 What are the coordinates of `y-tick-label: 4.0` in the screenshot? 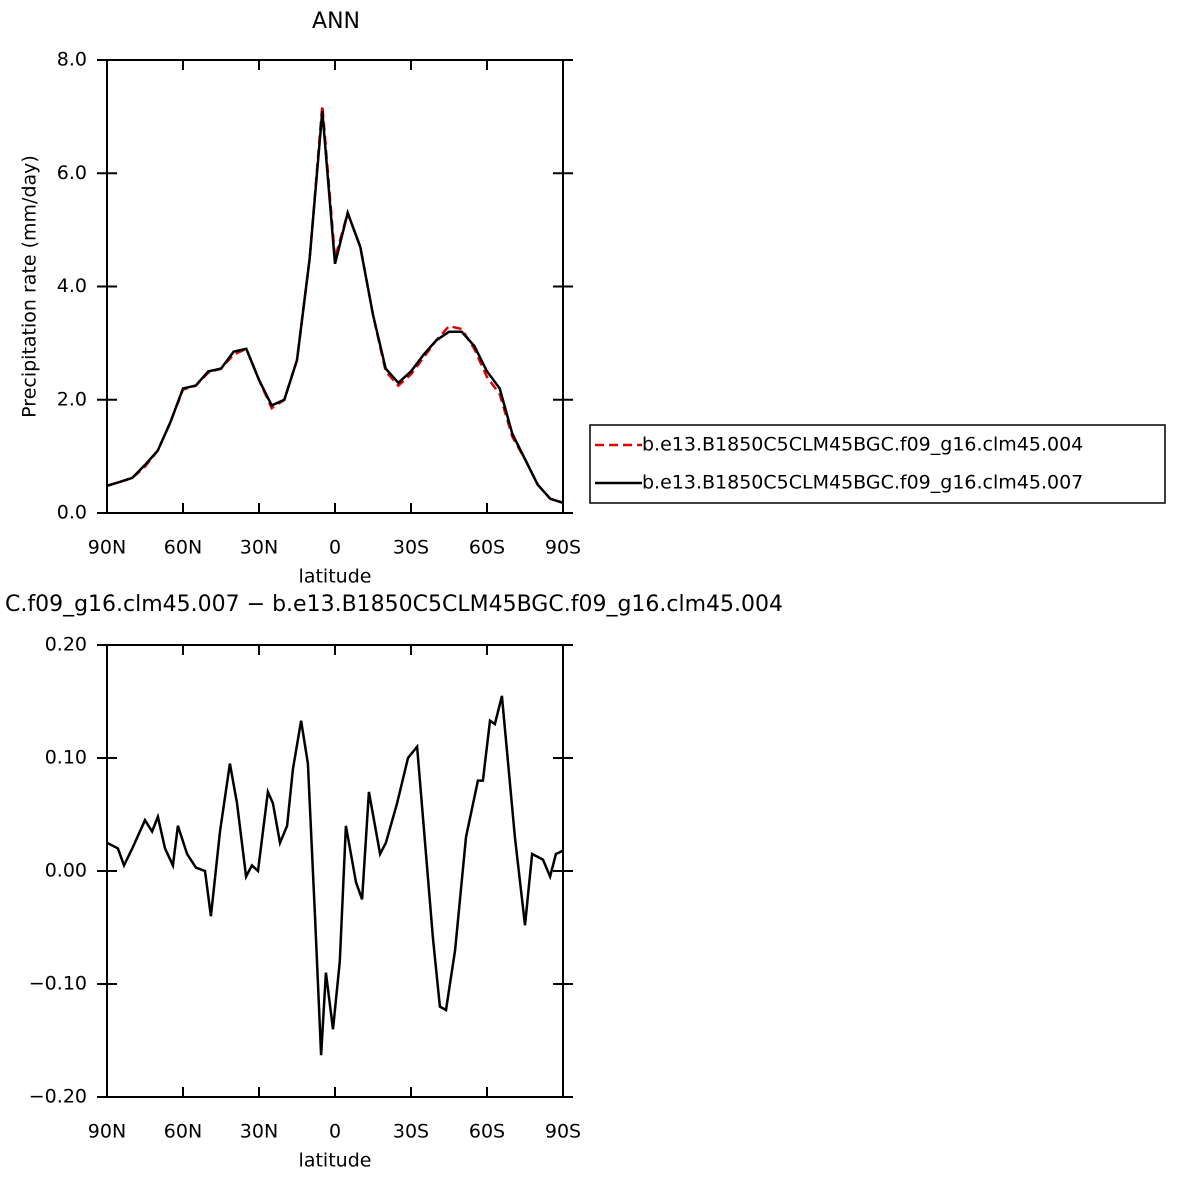 It's located at (72, 286).